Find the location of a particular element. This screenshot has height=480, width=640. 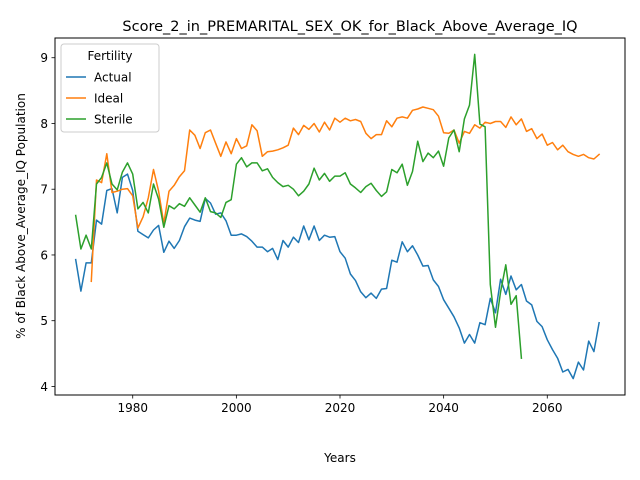

x-tick-label: 1980 is located at coordinates (132, 408).